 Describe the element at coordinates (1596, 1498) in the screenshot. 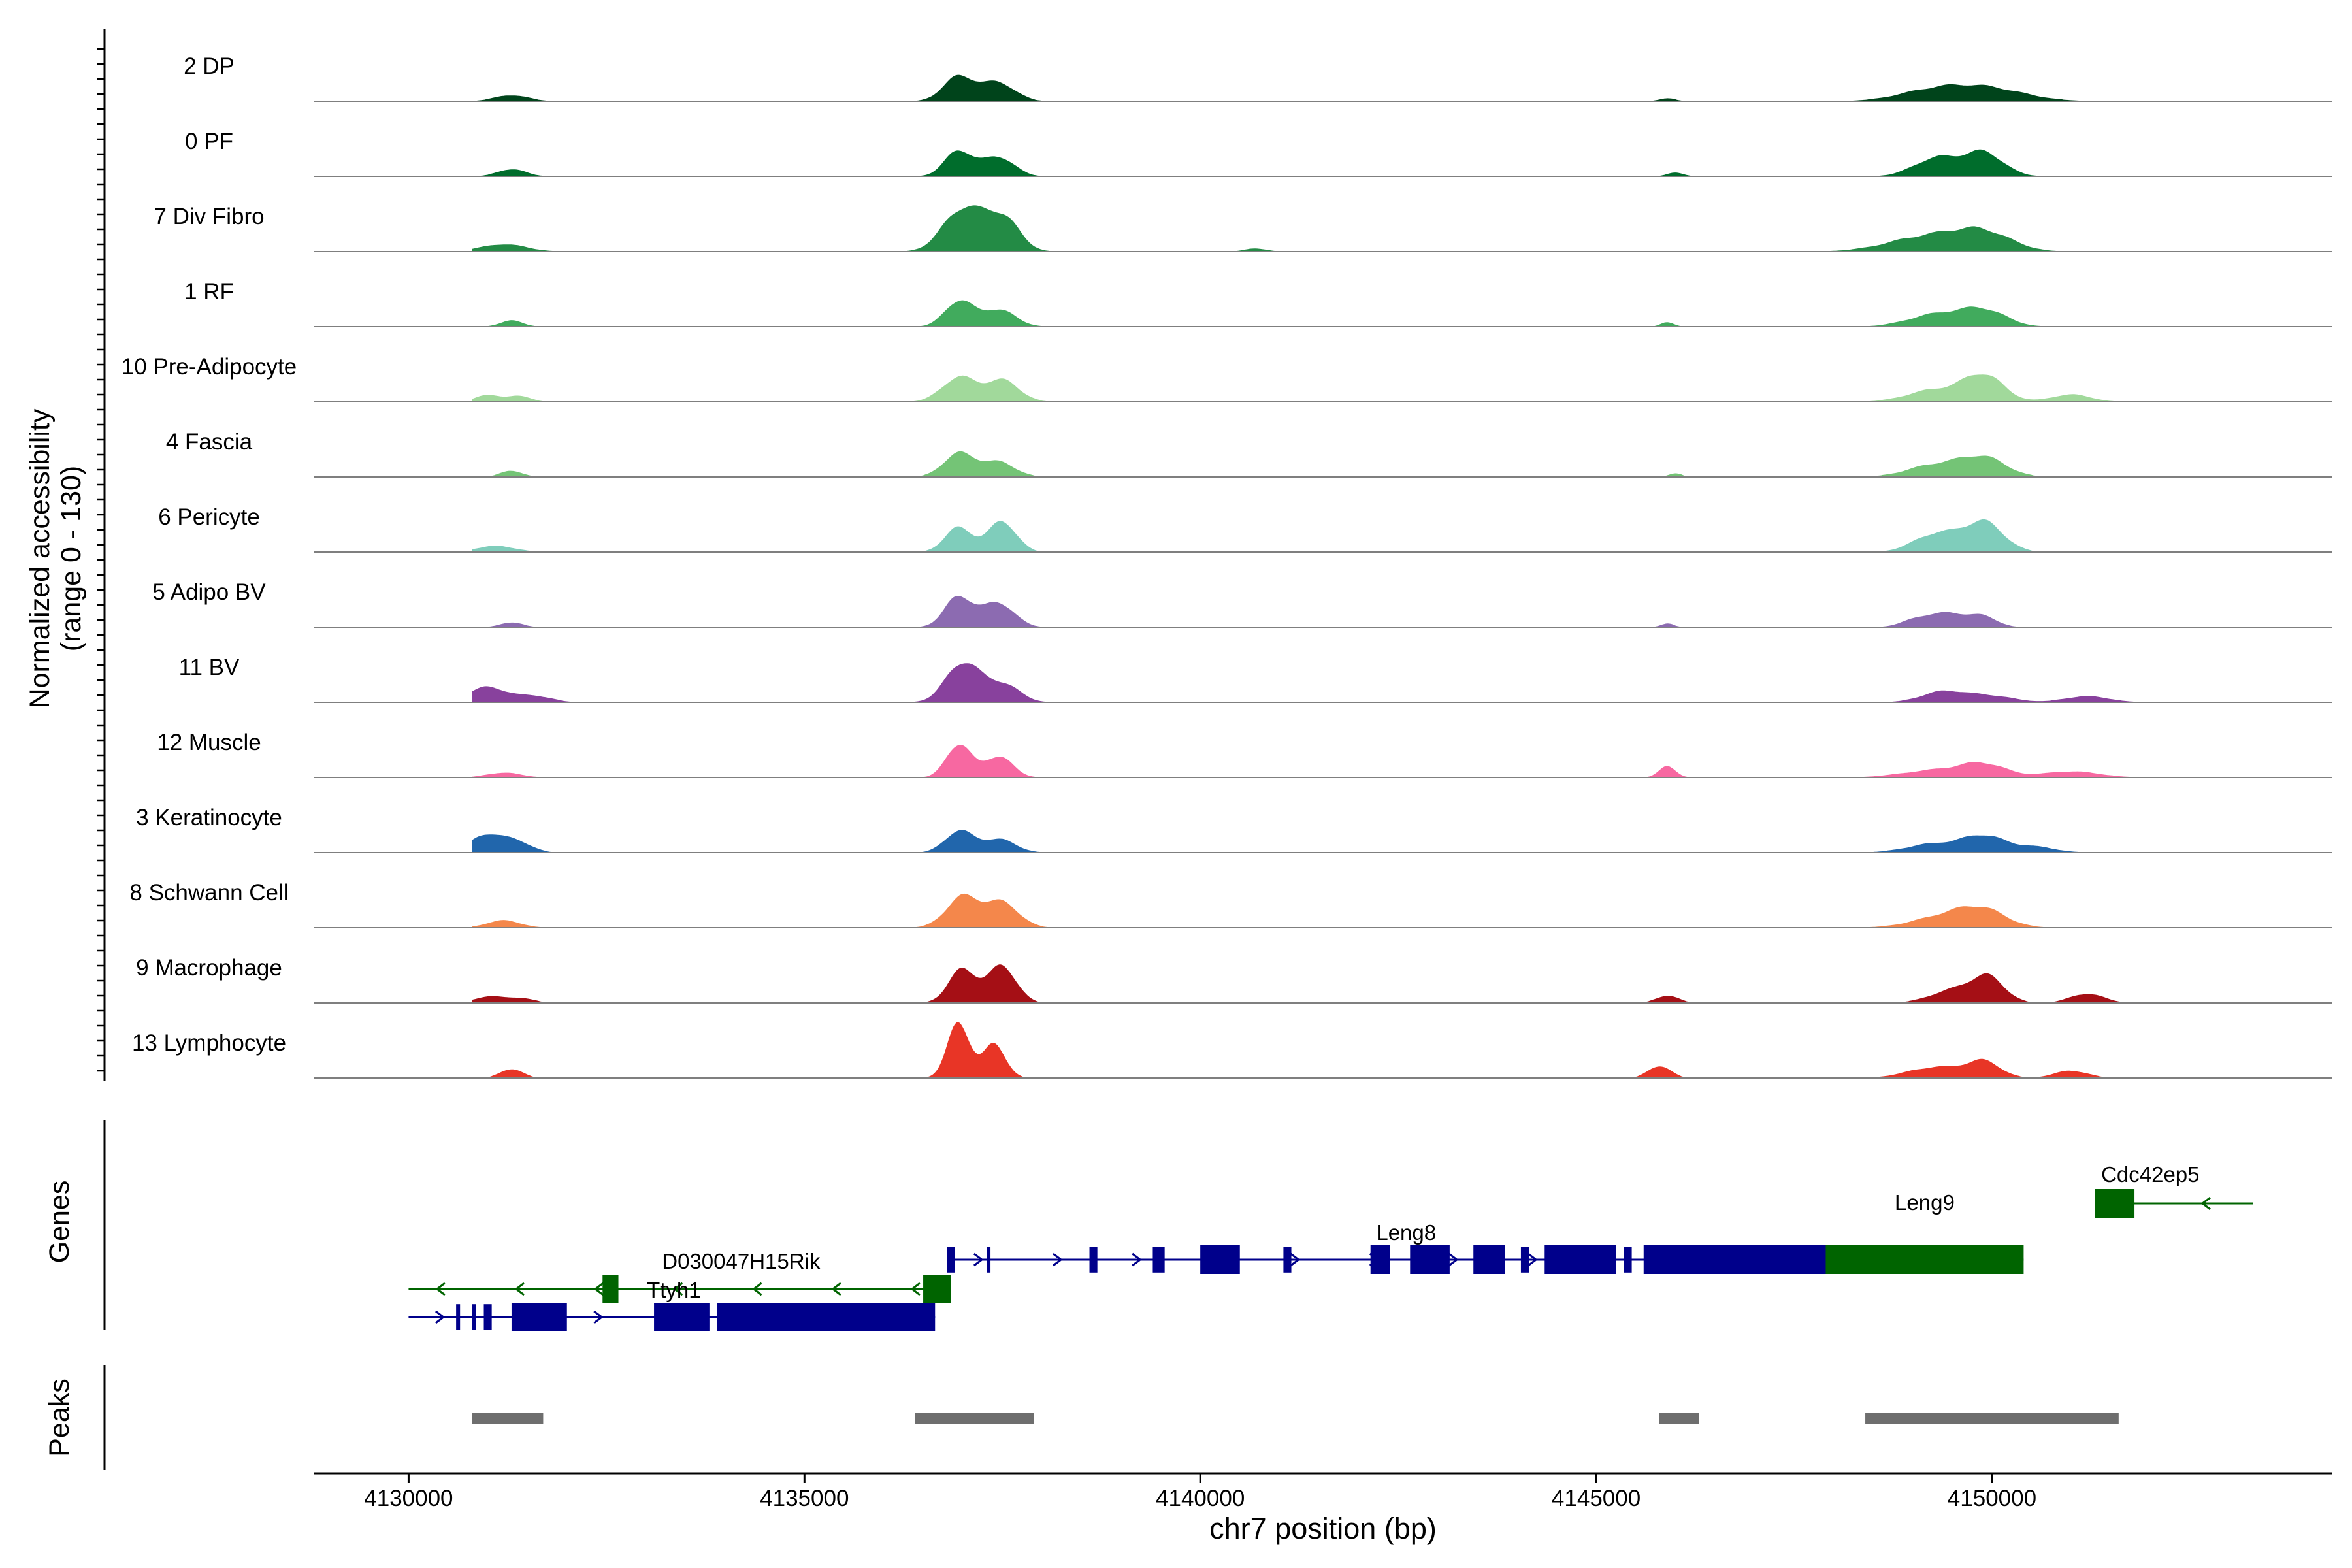

I see `x-tick-label: 4145000` at that location.